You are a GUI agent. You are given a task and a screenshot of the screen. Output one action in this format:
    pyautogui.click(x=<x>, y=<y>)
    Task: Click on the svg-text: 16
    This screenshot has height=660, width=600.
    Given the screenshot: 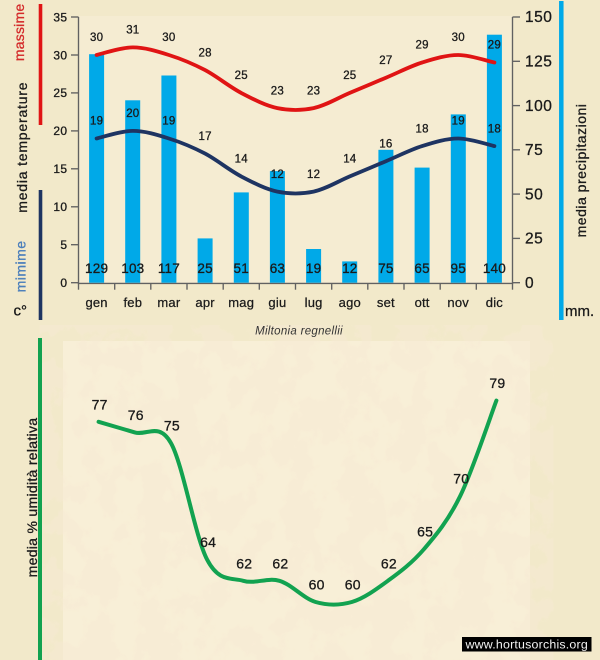 What is the action you would take?
    pyautogui.click(x=385, y=144)
    